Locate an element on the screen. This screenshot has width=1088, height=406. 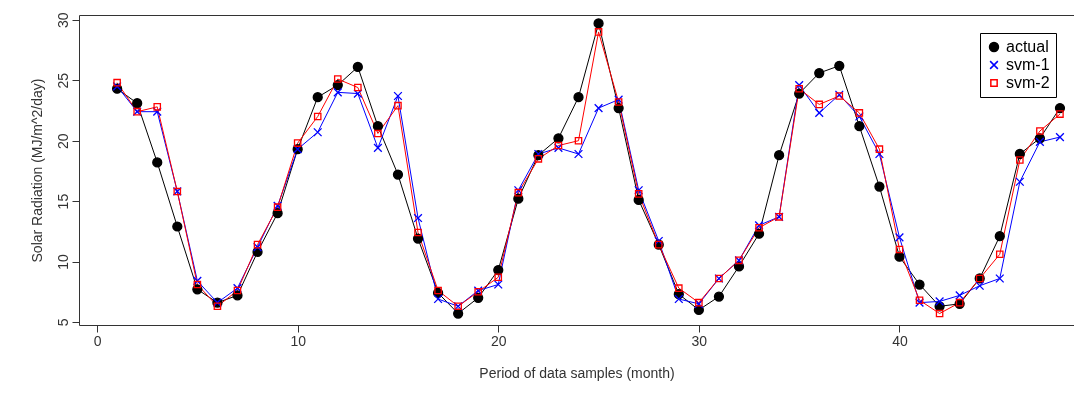
y-tick-label: 25 is located at coordinates (62, 80).